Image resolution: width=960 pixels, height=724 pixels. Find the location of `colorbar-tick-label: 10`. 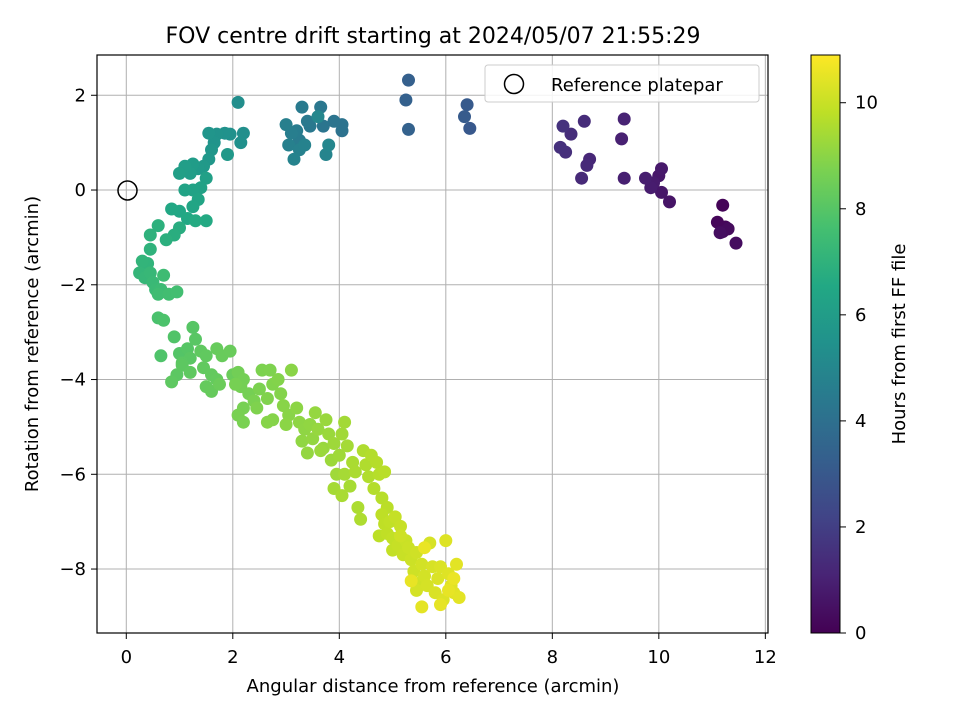

colorbar-tick-label: 10 is located at coordinates (866, 103).